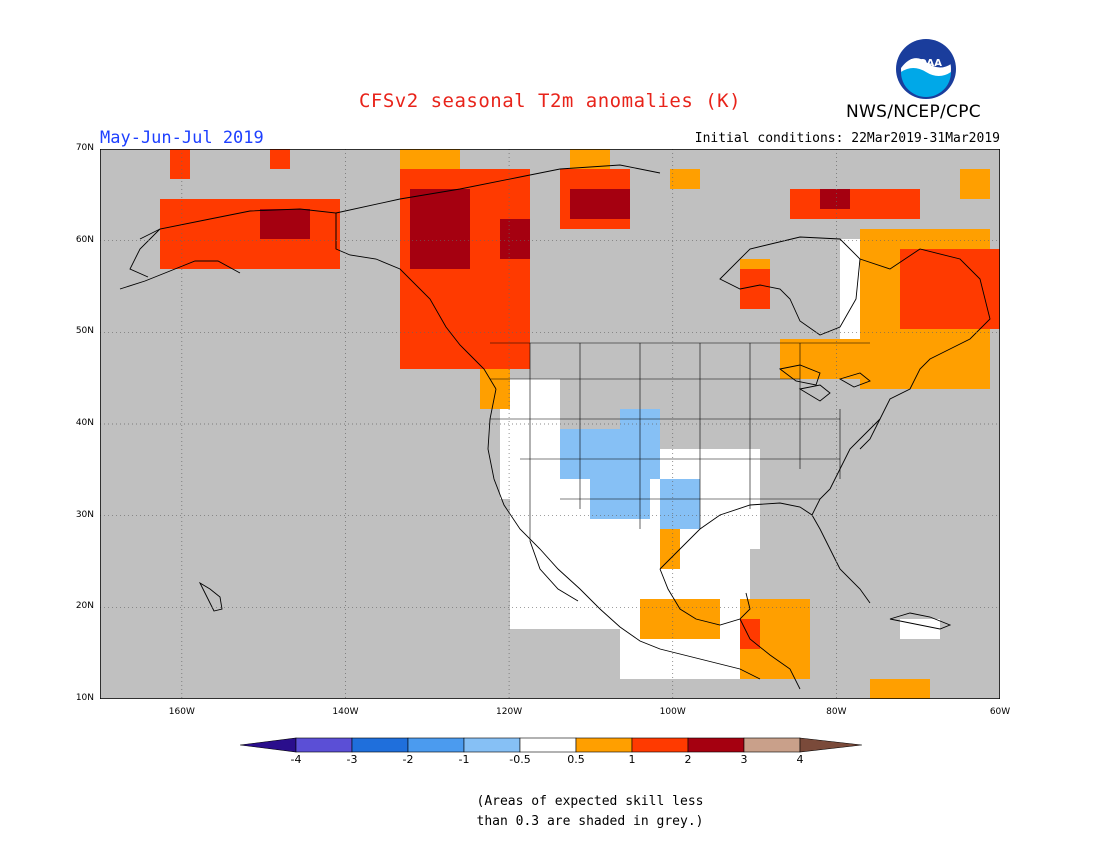  Describe the element at coordinates (913, 112) in the screenshot. I see `agency-label: NWS/NCEP/CPC` at that location.